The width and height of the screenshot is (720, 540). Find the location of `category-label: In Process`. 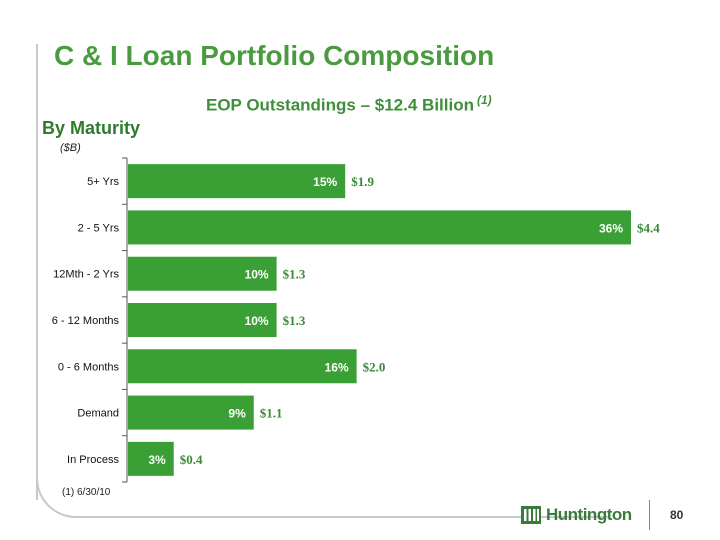

category-label: In Process is located at coordinates (93, 460).